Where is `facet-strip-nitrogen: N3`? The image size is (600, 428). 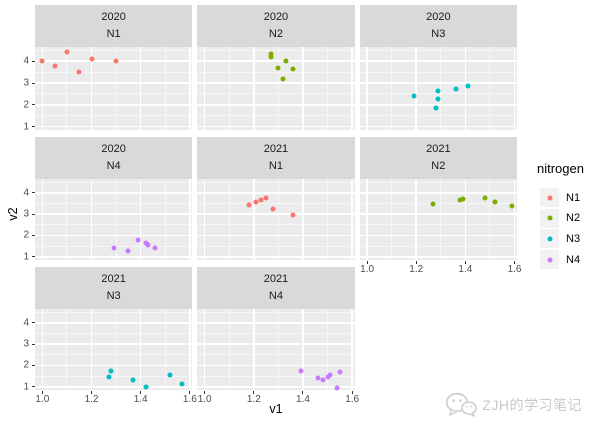 facet-strip-nitrogen: N3 is located at coordinates (438, 34).